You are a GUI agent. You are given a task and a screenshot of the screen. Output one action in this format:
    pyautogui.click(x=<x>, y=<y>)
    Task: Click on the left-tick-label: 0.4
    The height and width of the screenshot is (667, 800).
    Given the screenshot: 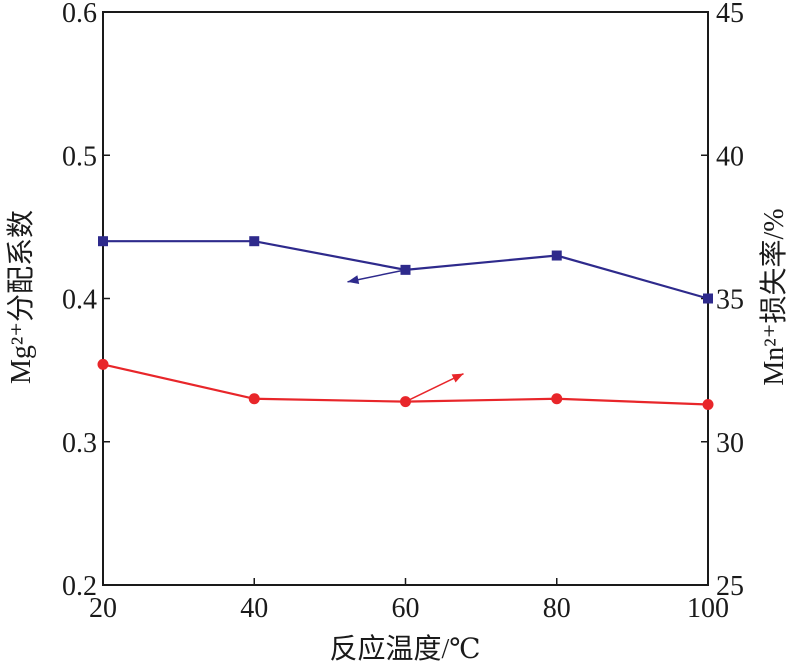 What is the action you would take?
    pyautogui.click(x=79, y=300)
    